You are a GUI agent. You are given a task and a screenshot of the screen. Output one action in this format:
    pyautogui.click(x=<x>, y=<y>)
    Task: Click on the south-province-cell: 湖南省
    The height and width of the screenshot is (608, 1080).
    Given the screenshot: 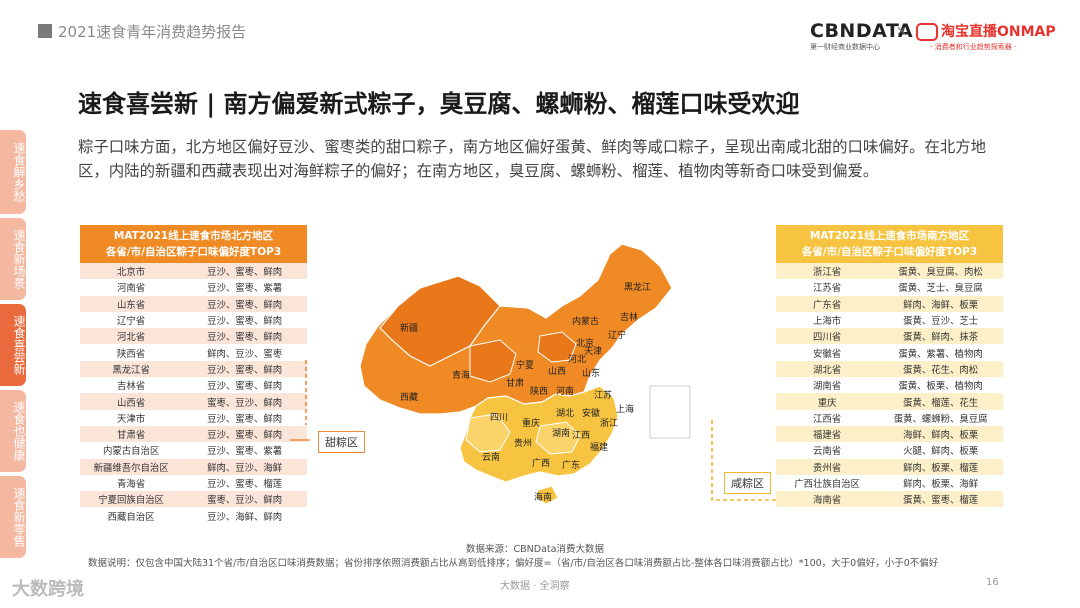 What is the action you would take?
    pyautogui.click(x=827, y=385)
    